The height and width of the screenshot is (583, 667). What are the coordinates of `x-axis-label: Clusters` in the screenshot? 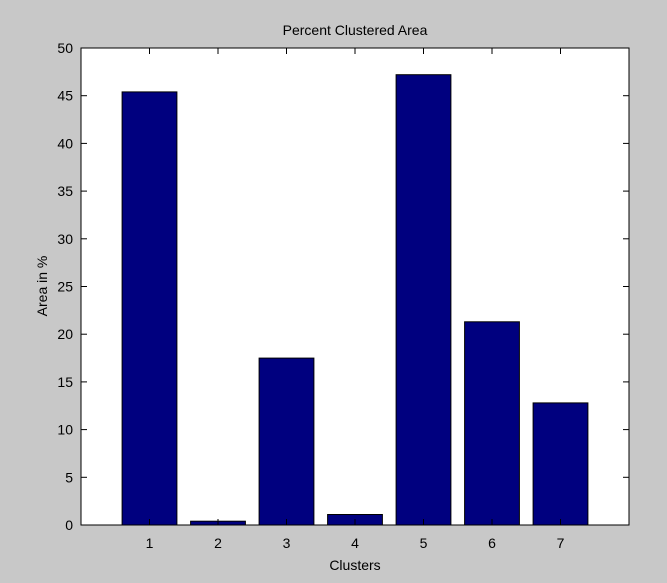 It's located at (354, 565).